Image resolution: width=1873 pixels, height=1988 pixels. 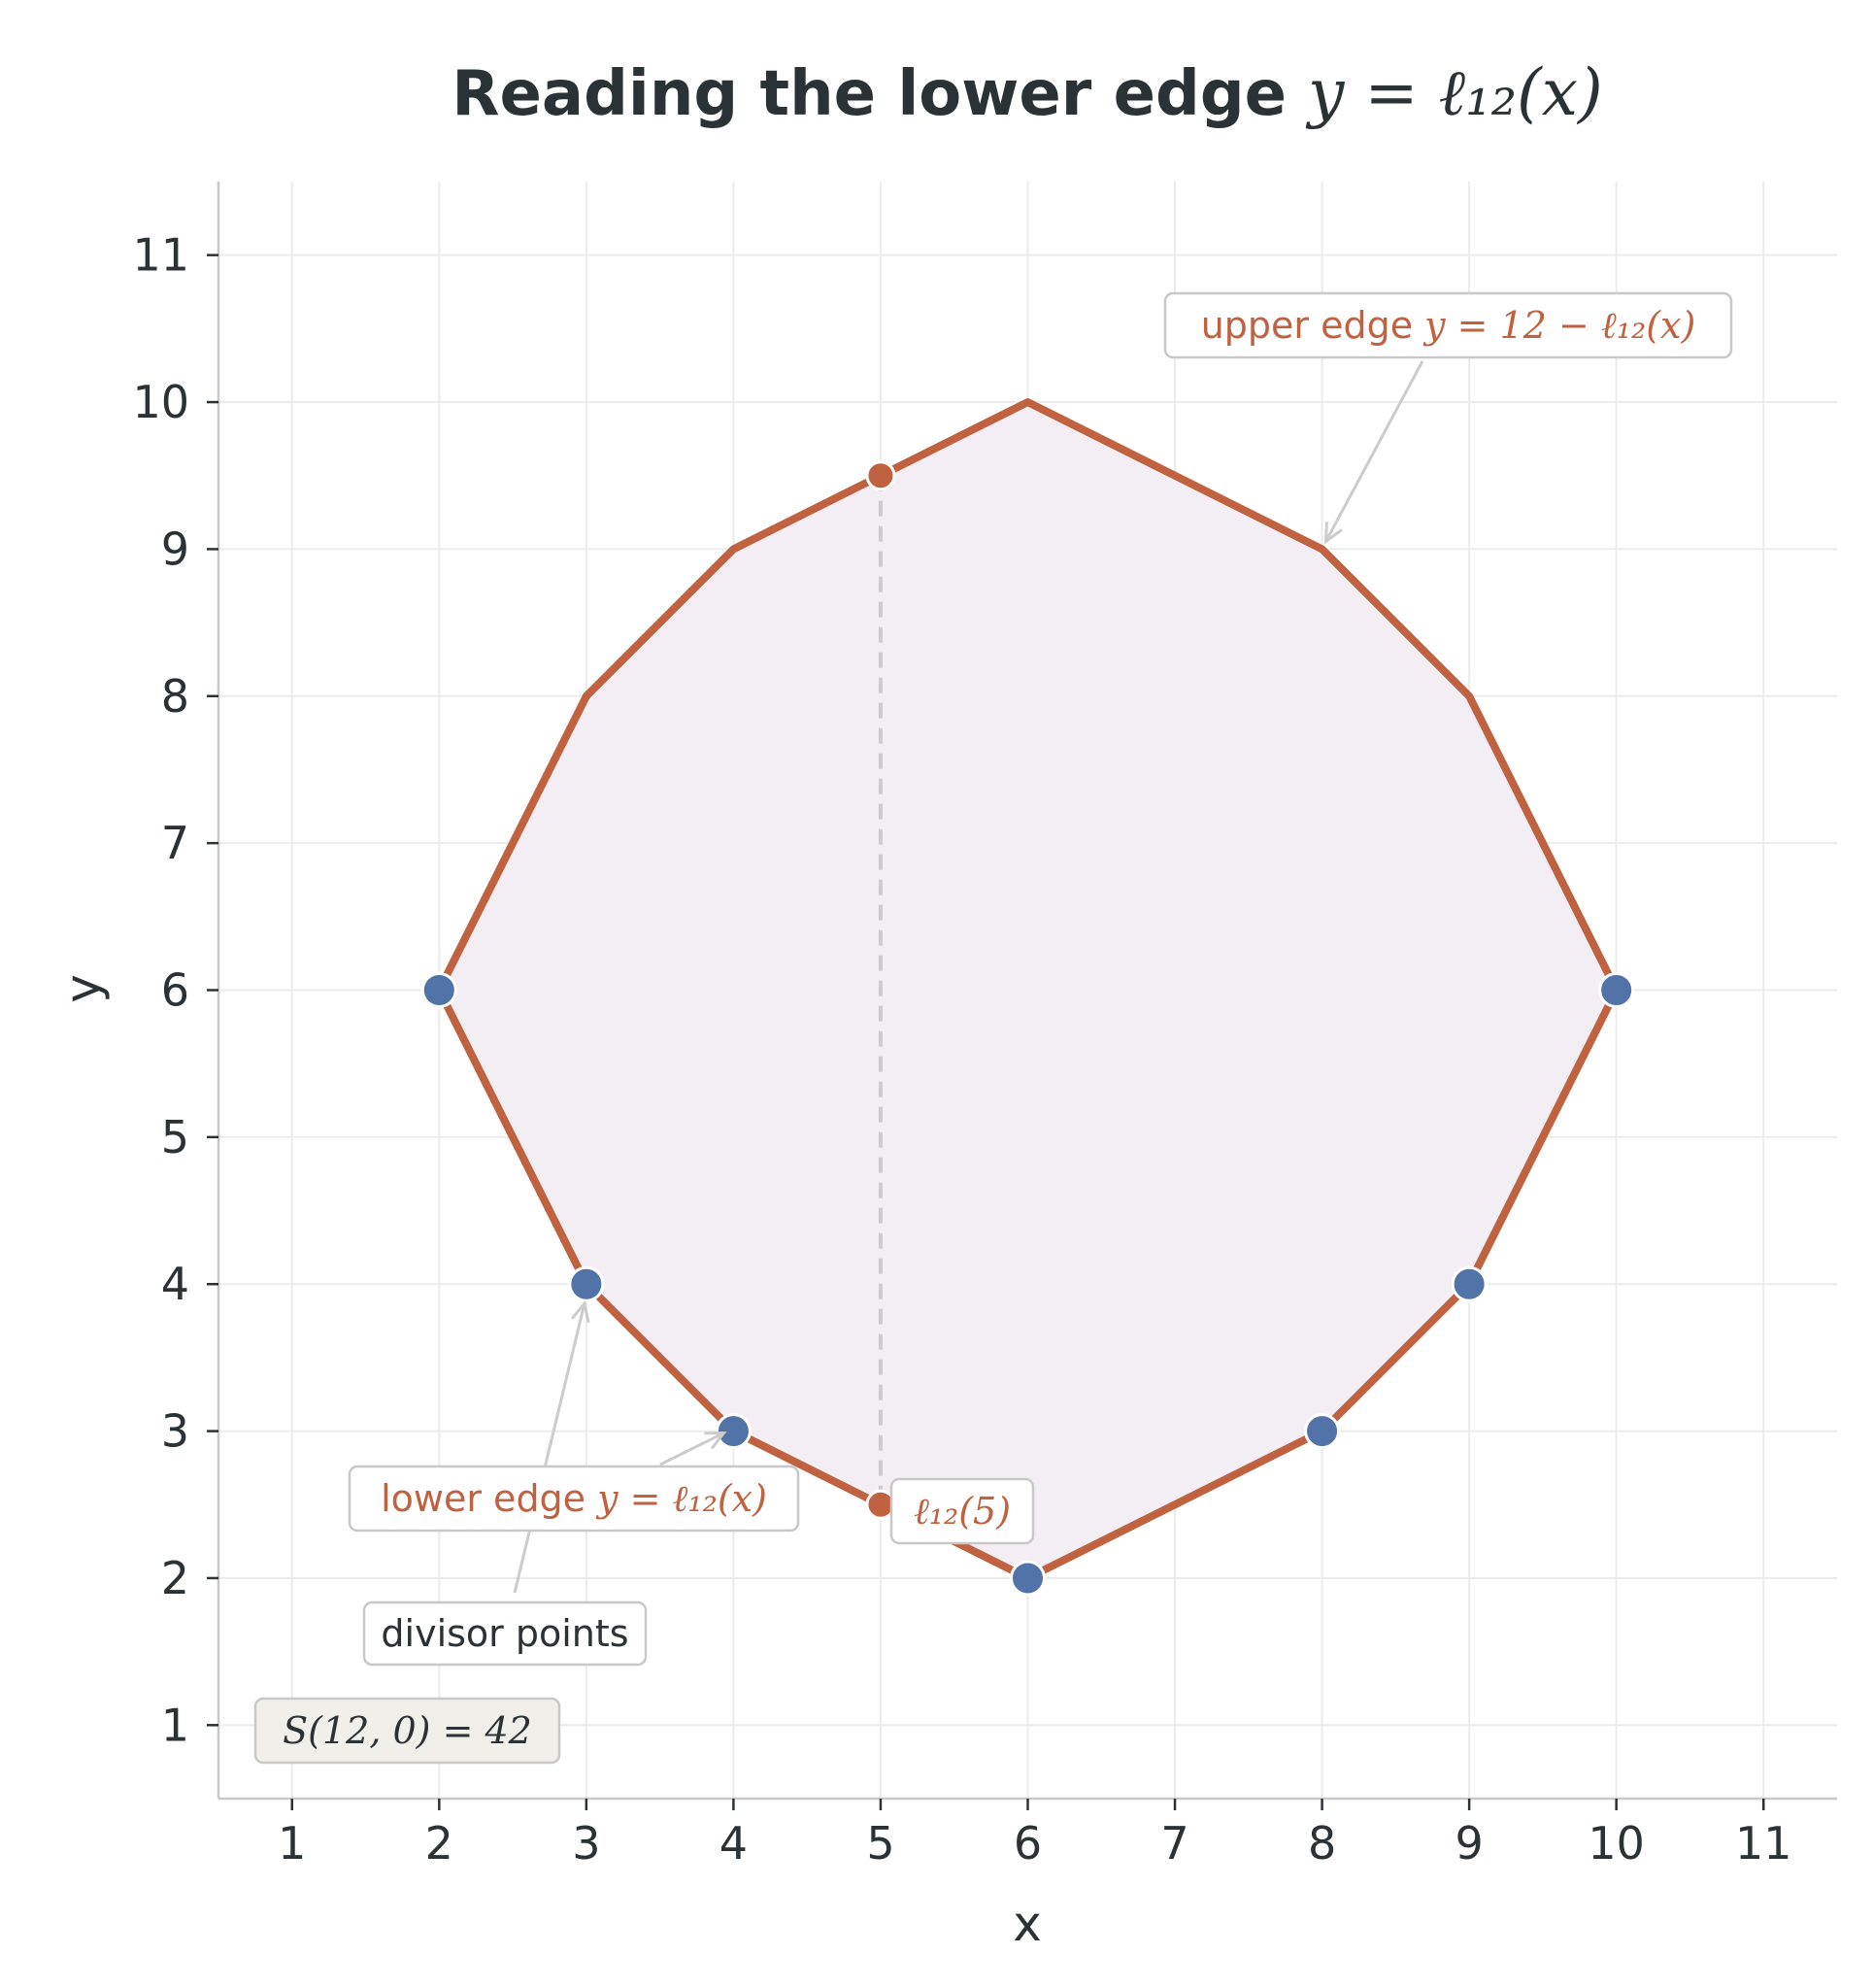 What do you see at coordinates (1374, 451) in the screenshot?
I see `upper-edge-arrow` at bounding box center [1374, 451].